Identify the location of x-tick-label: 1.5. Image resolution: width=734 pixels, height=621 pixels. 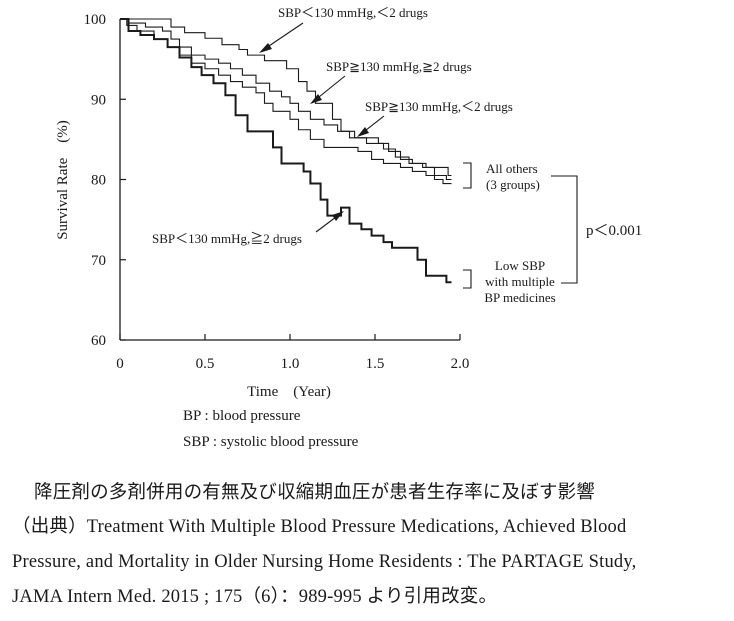
(375, 364).